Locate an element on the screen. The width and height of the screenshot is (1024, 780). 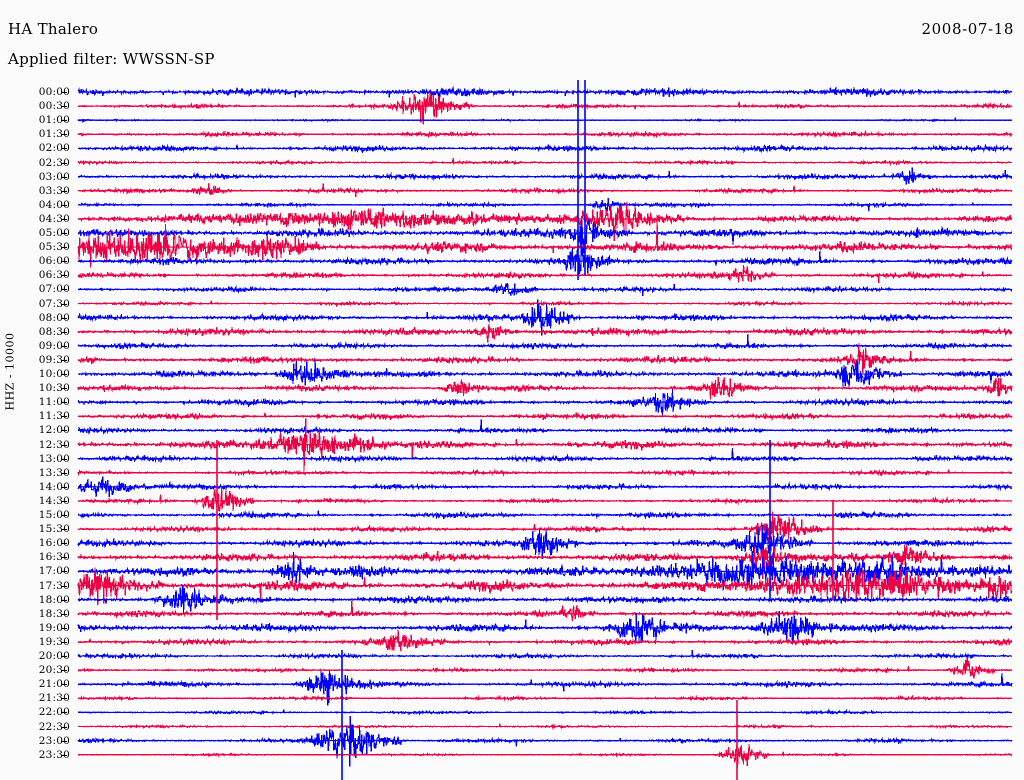
time-tick-label: 23:00 is located at coordinates (54, 740).